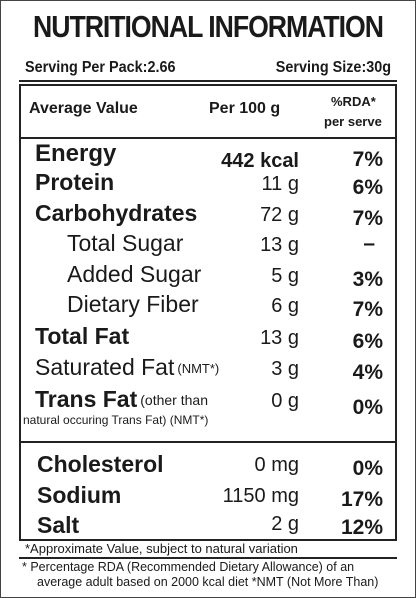 This screenshot has width=416, height=598. I want to click on top-rule, so click(208, 81).